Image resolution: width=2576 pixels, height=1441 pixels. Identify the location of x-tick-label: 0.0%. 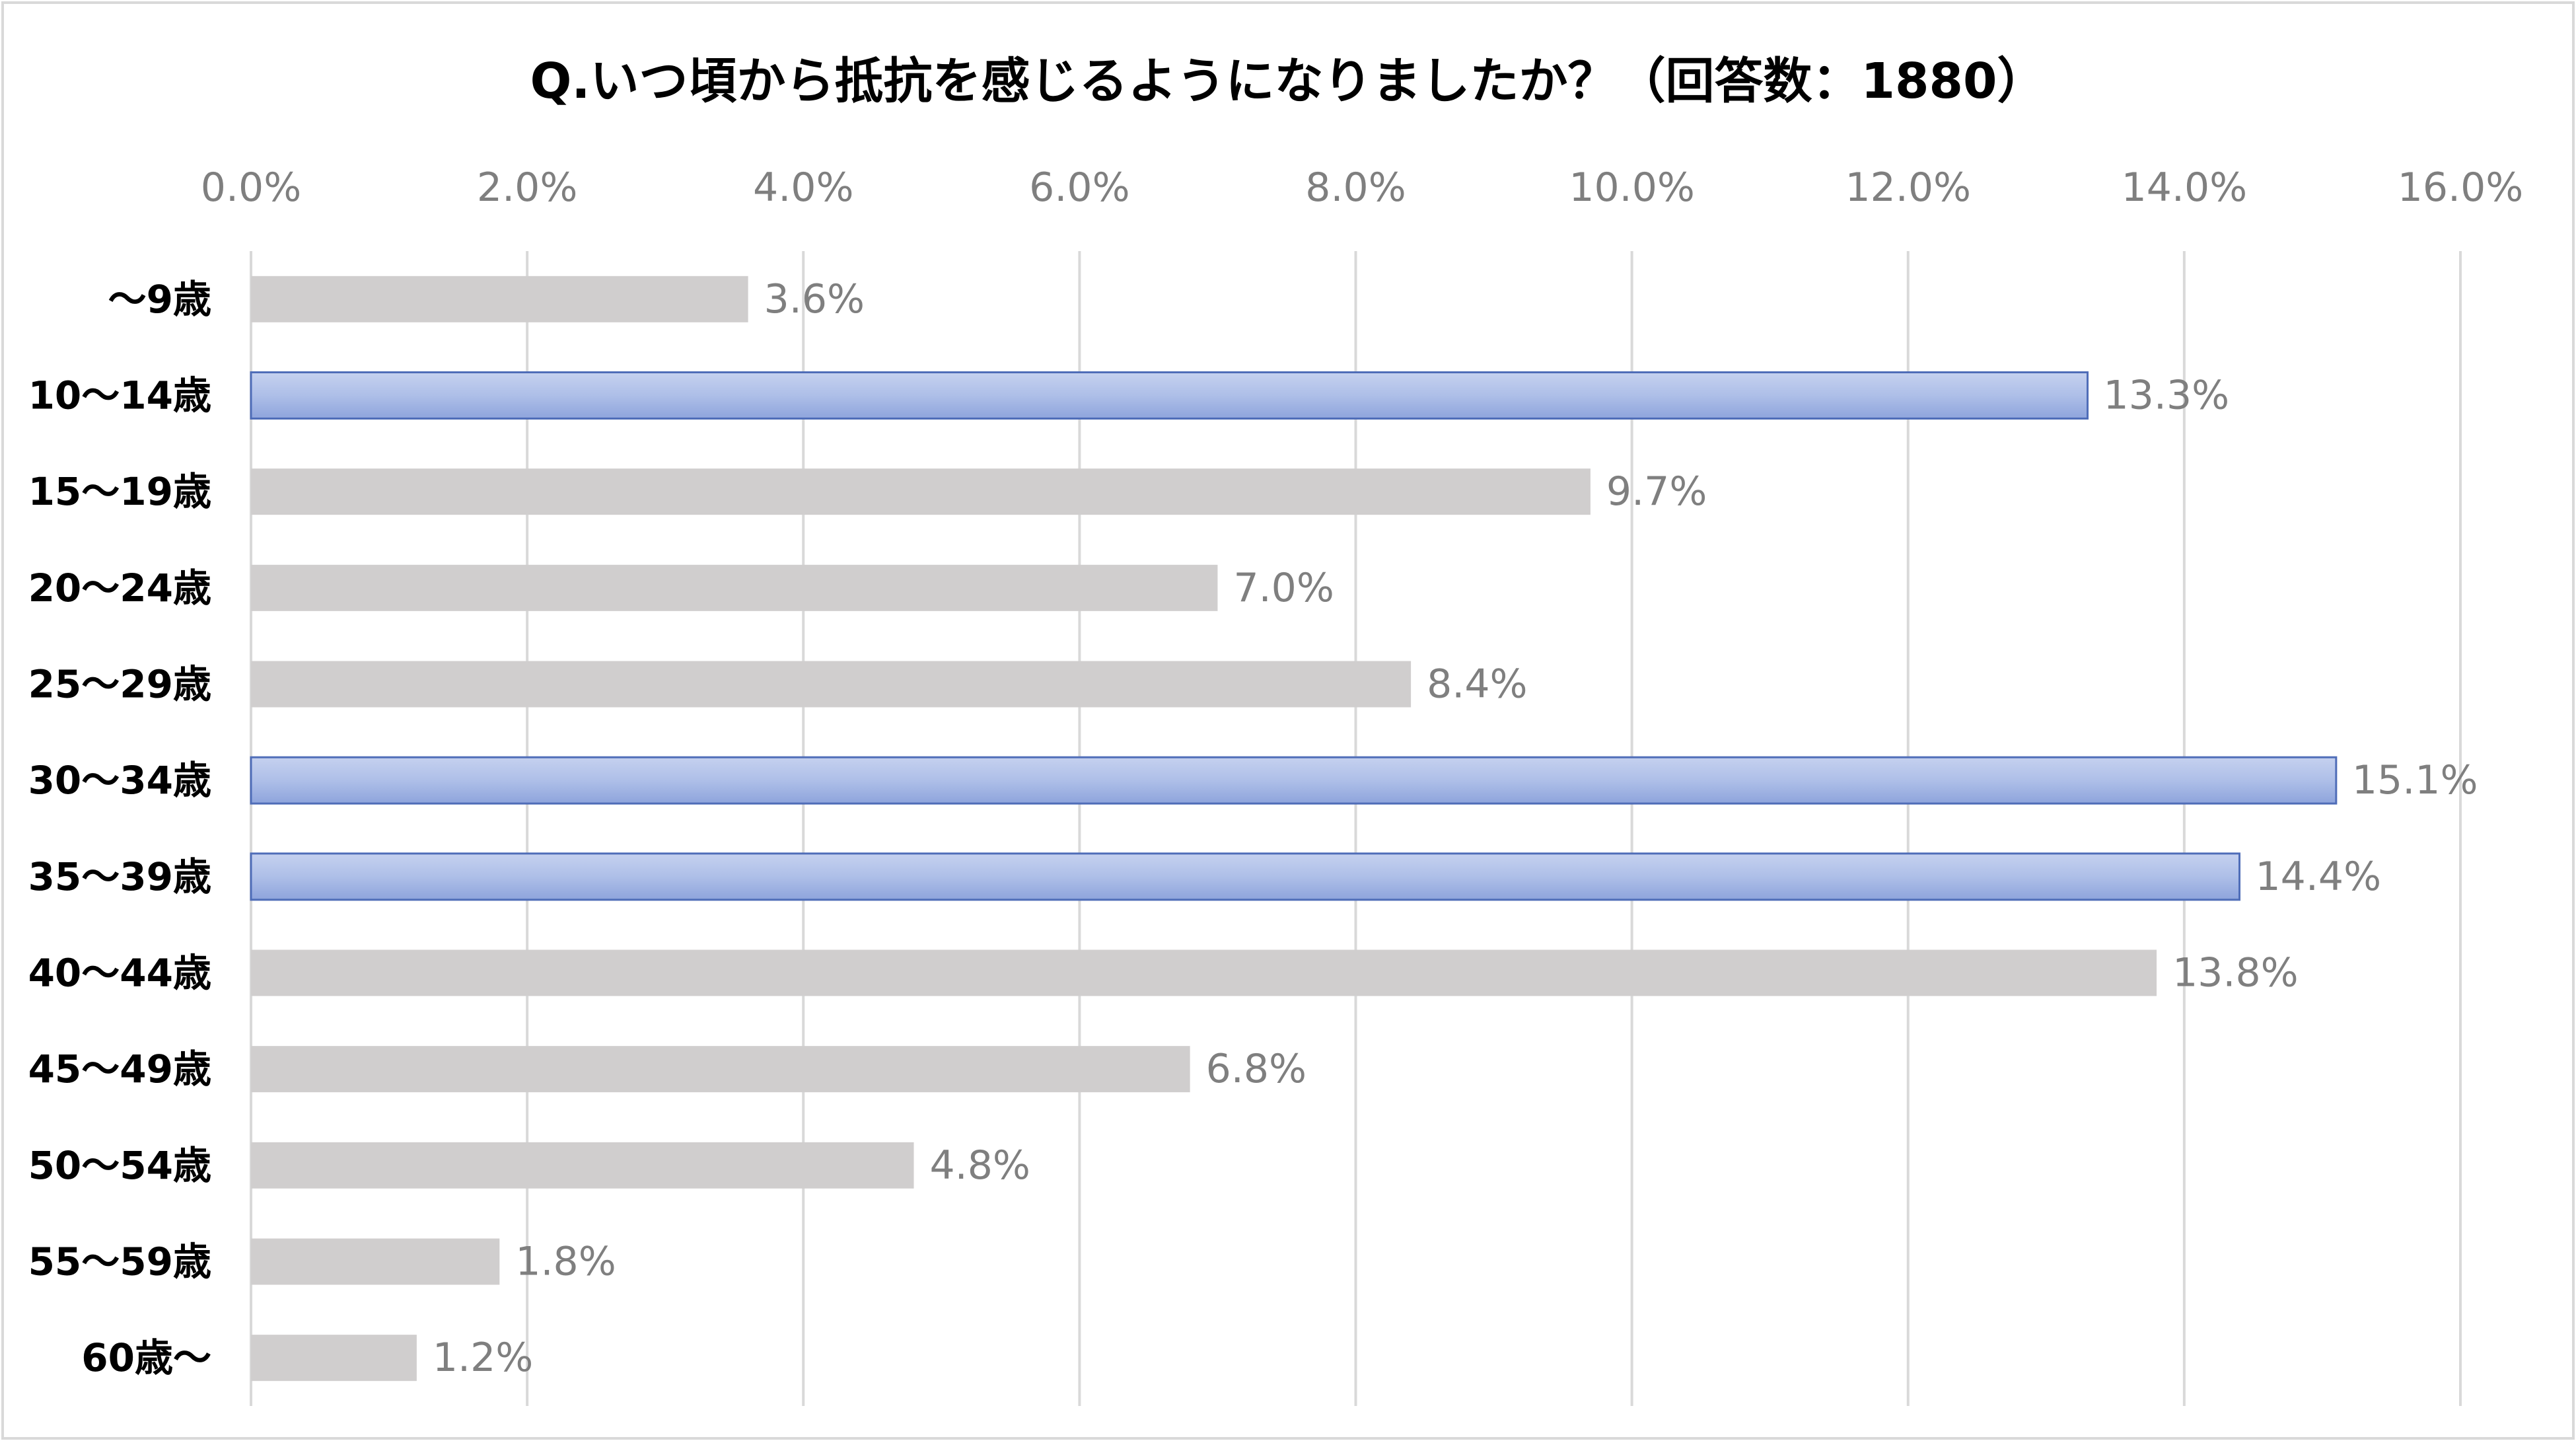
(251, 188).